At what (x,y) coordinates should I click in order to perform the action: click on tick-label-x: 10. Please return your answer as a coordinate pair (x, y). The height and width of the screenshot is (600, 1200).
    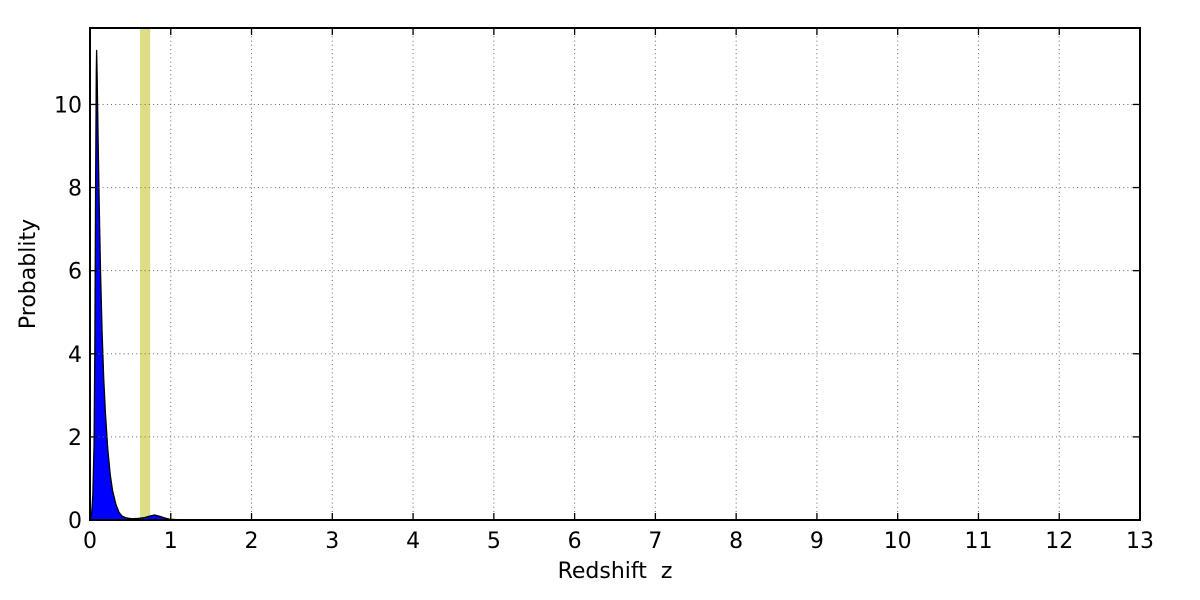
    Looking at the image, I should click on (898, 541).